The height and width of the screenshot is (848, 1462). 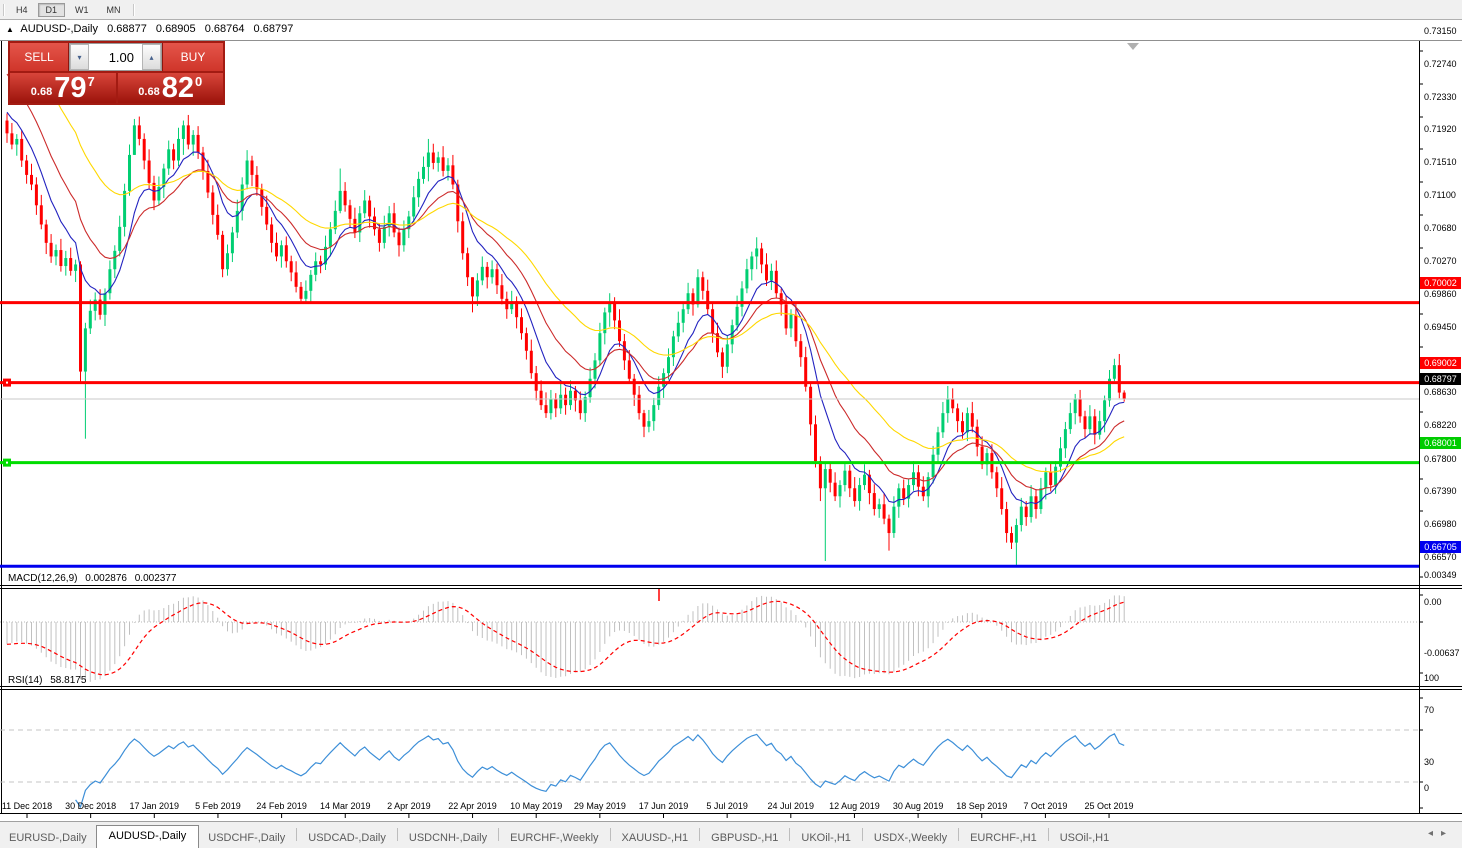 What do you see at coordinates (536, 806) in the screenshot?
I see `date-label: 10 May 2019` at bounding box center [536, 806].